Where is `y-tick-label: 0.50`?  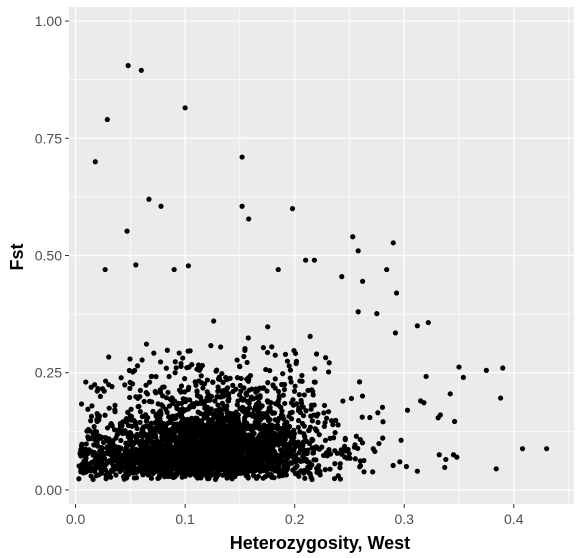
y-tick-label: 0.50 is located at coordinates (48, 256).